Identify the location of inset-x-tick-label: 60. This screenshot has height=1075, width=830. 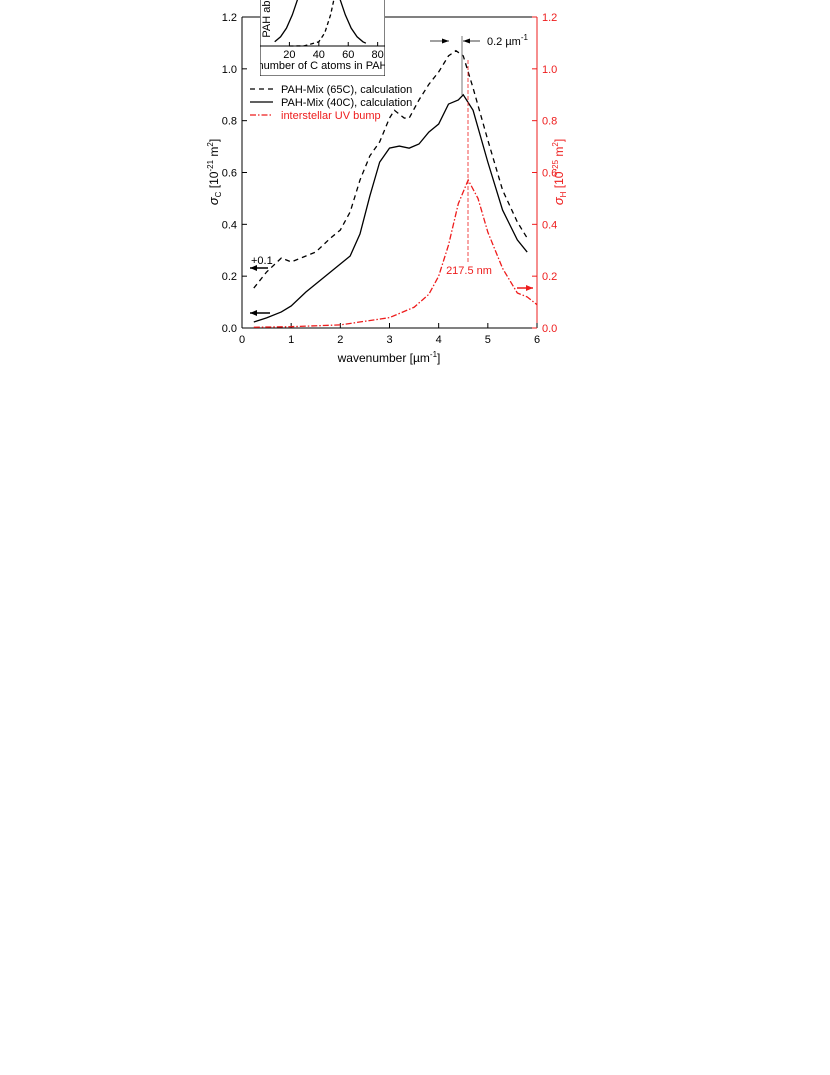
(348, 55).